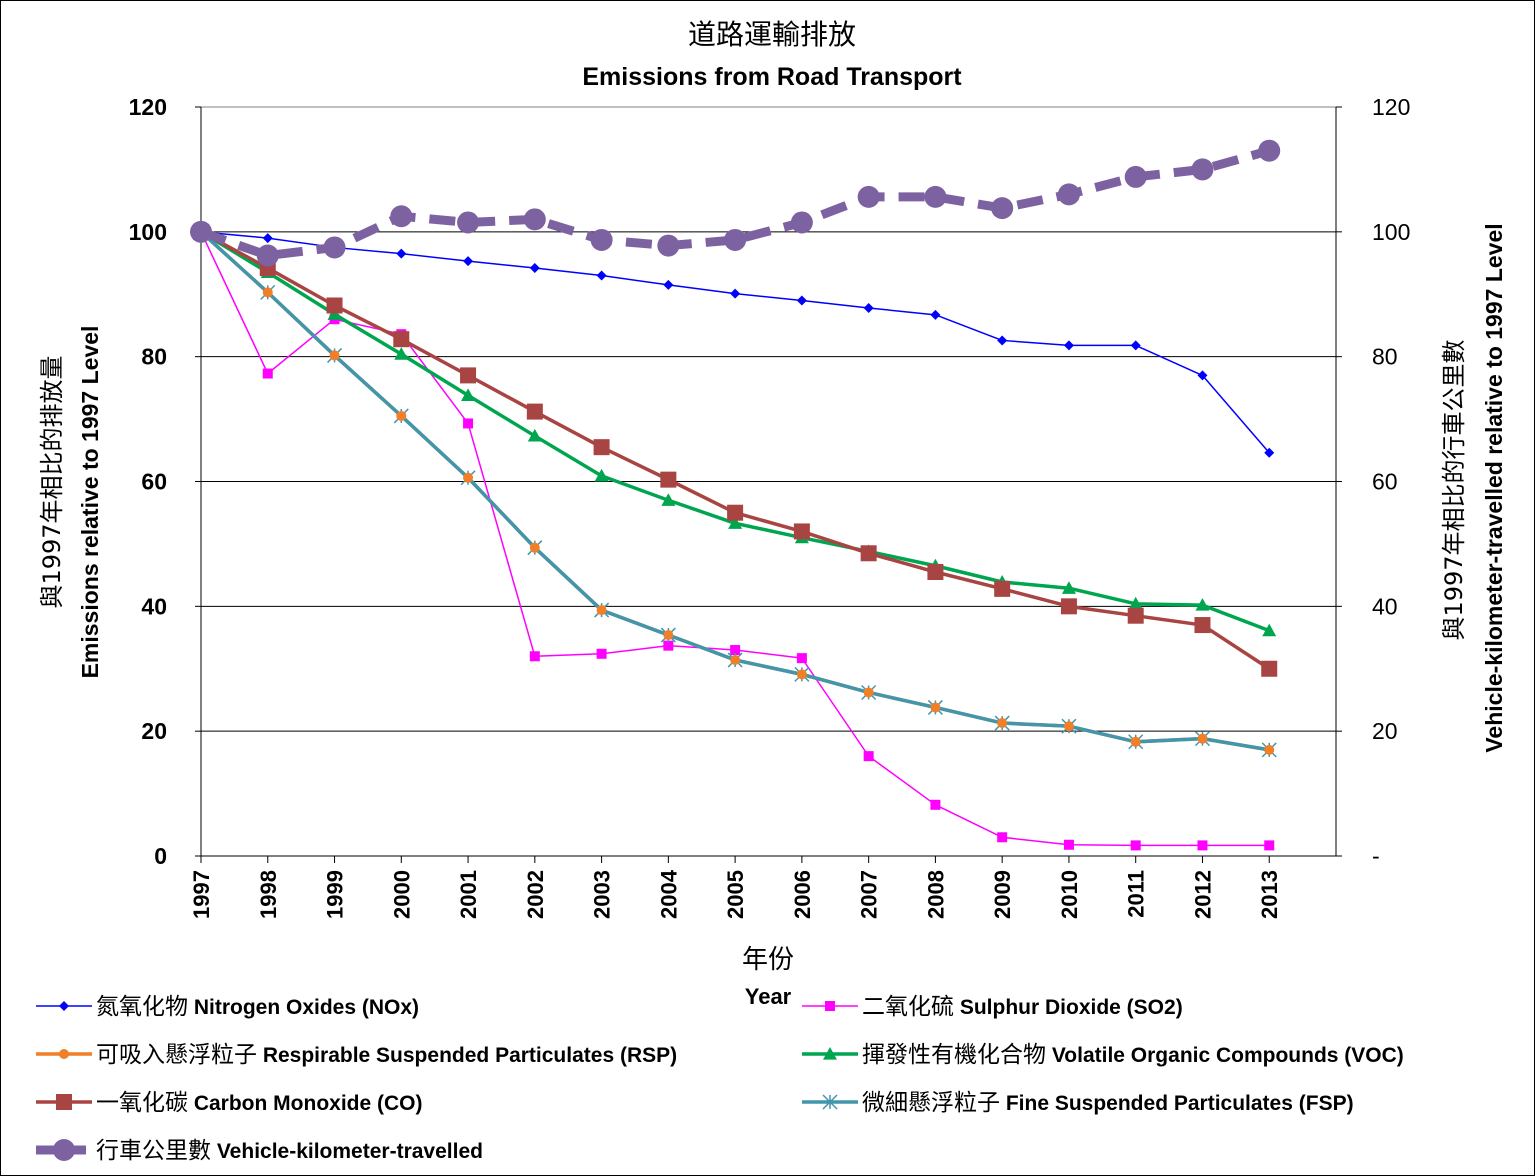  I want to click on legend-label-zh: 微細懸浮粒子, so click(931, 1103).